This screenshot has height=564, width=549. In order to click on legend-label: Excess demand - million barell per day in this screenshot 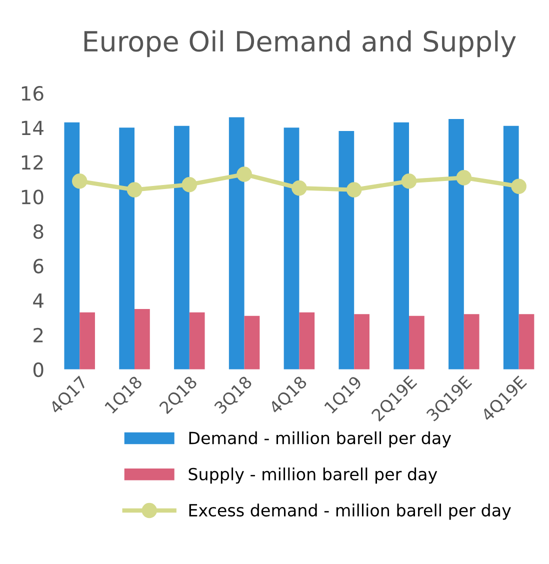, I will do `click(350, 512)`.